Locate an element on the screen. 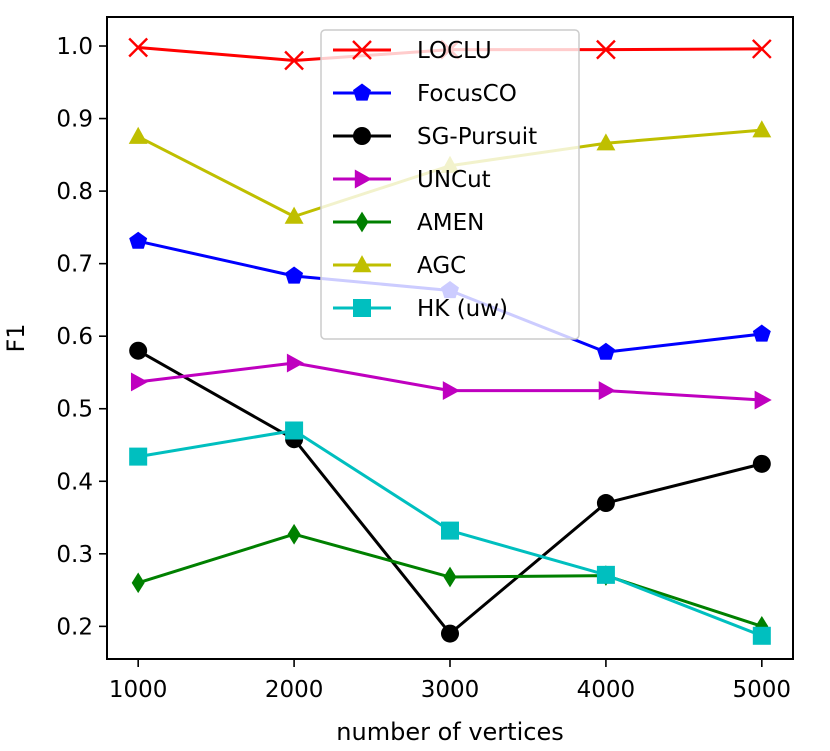 This screenshot has height=751, width=830. legend-item-sg-pursuit: SG-Pursuit is located at coordinates (435, 137).